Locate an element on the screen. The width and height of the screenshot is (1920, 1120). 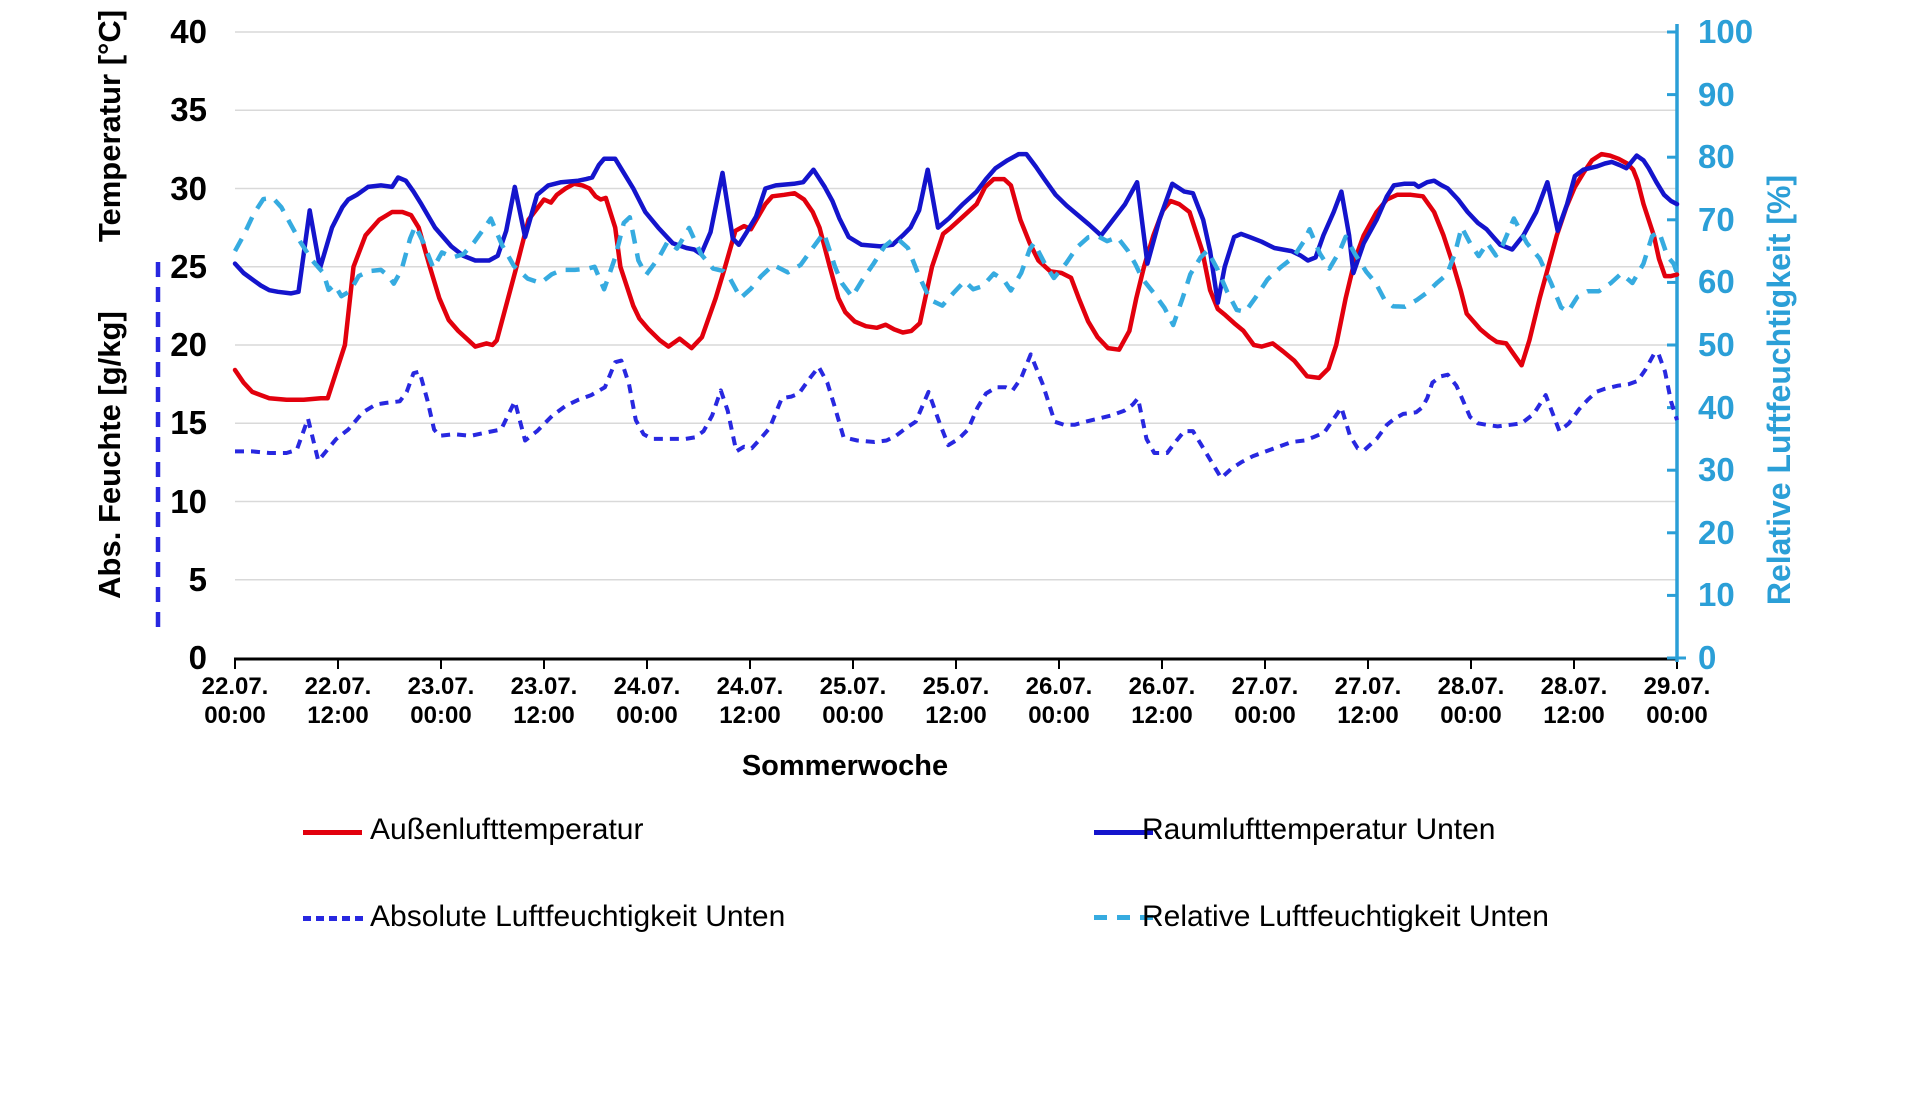
x-axis-tick-label: 27.07. 00:00 is located at coordinates (1265, 701).